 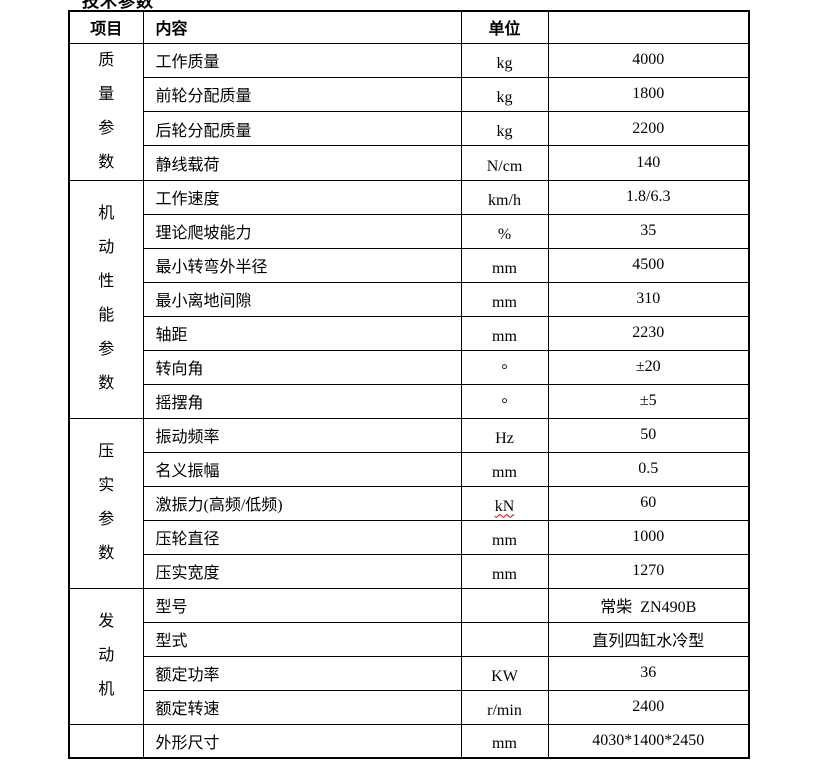 What do you see at coordinates (302, 367) in the screenshot?
I see `spec-label: 转向角` at bounding box center [302, 367].